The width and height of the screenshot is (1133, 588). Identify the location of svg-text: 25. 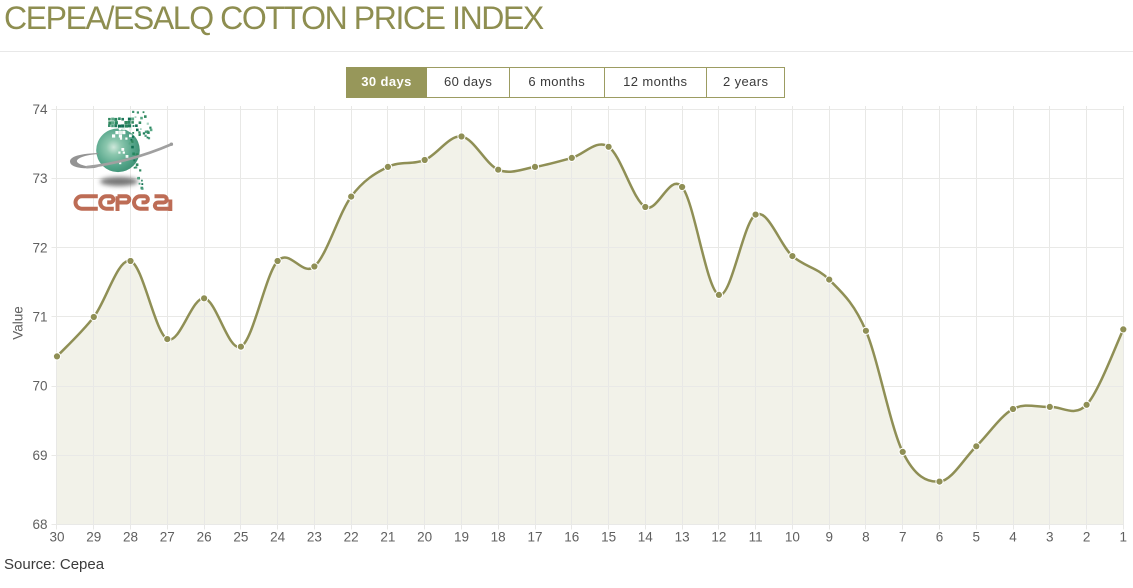
(240, 537).